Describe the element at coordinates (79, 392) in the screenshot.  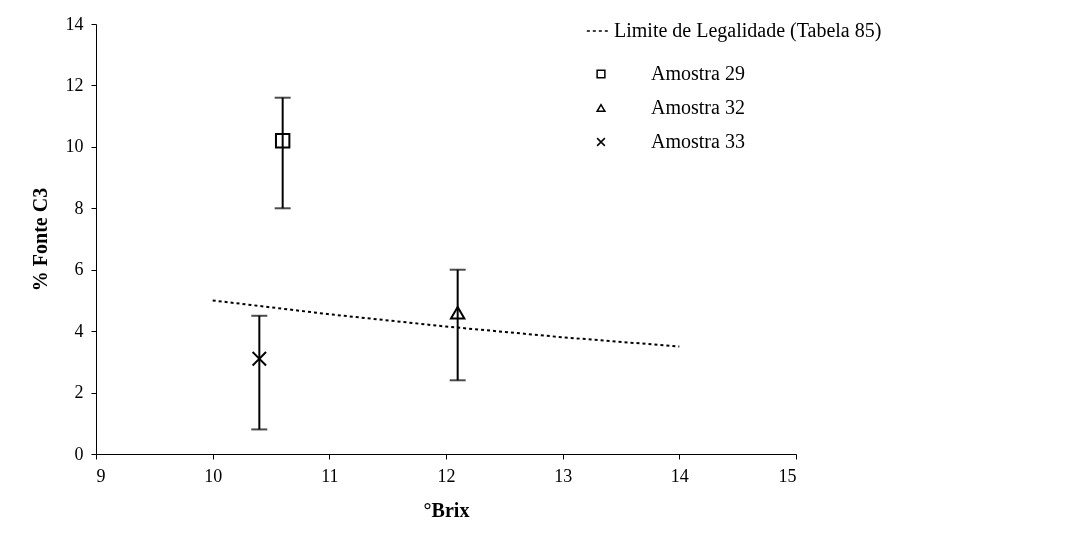
I see `y-tick-label: 2` at that location.